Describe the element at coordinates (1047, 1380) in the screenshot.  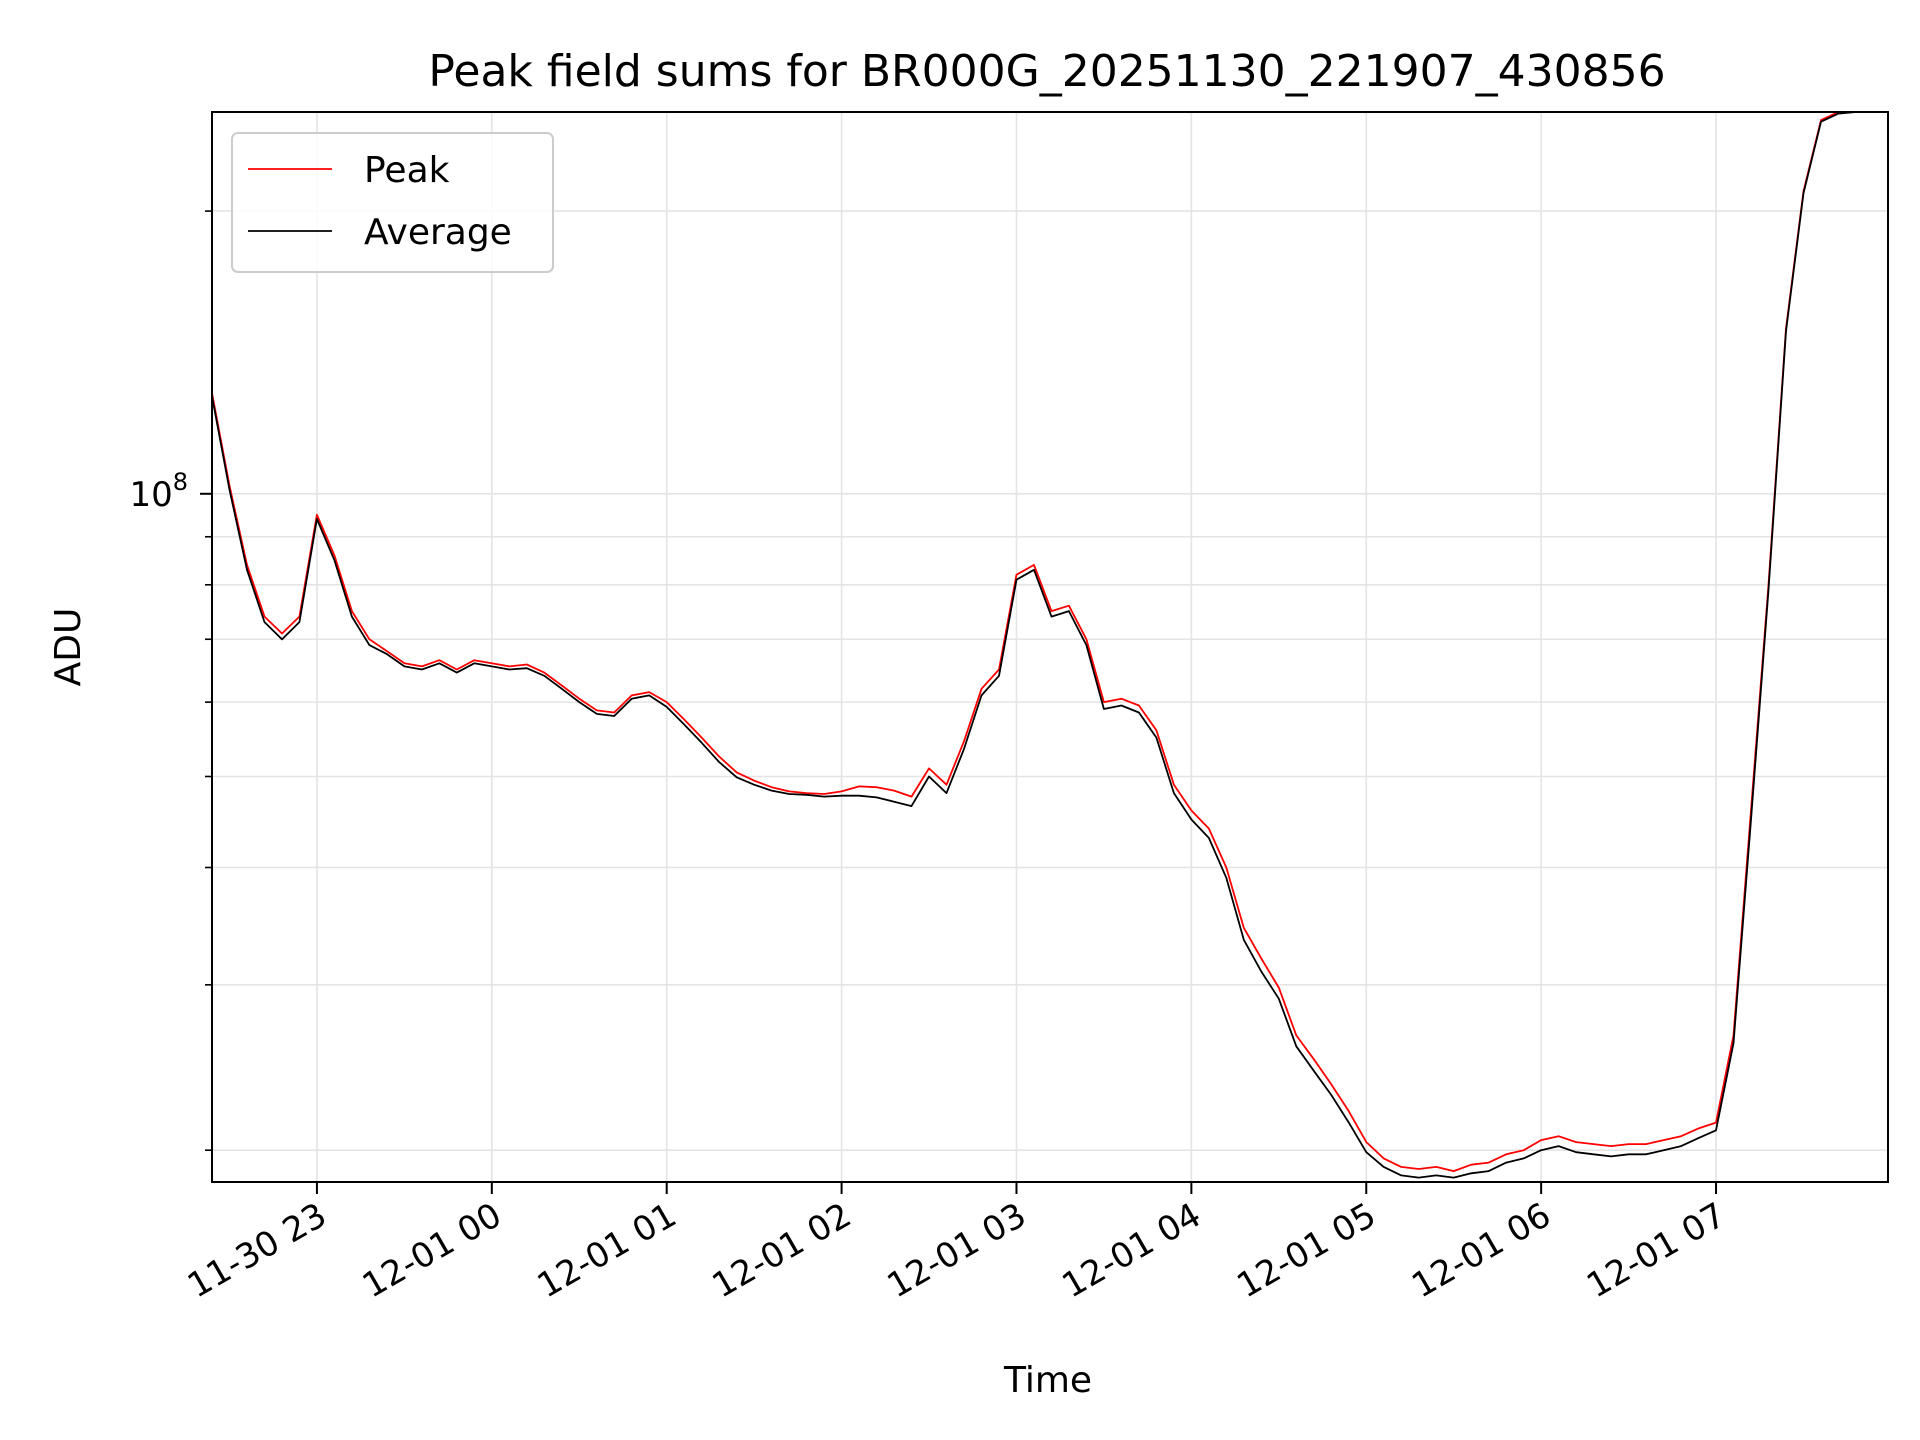
I see `x-axis-label: Time` at that location.